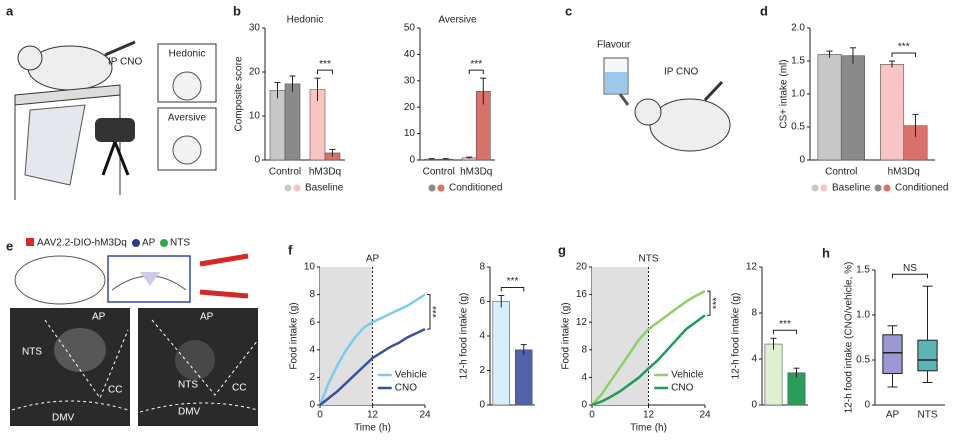  Describe the element at coordinates (798, 28) in the screenshot. I see `y-tick-label: 2.0` at that location.